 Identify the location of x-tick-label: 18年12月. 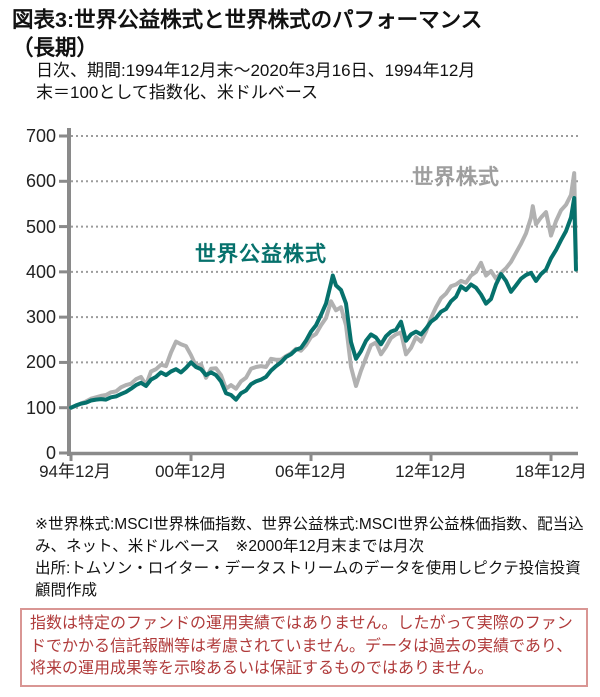
(551, 471).